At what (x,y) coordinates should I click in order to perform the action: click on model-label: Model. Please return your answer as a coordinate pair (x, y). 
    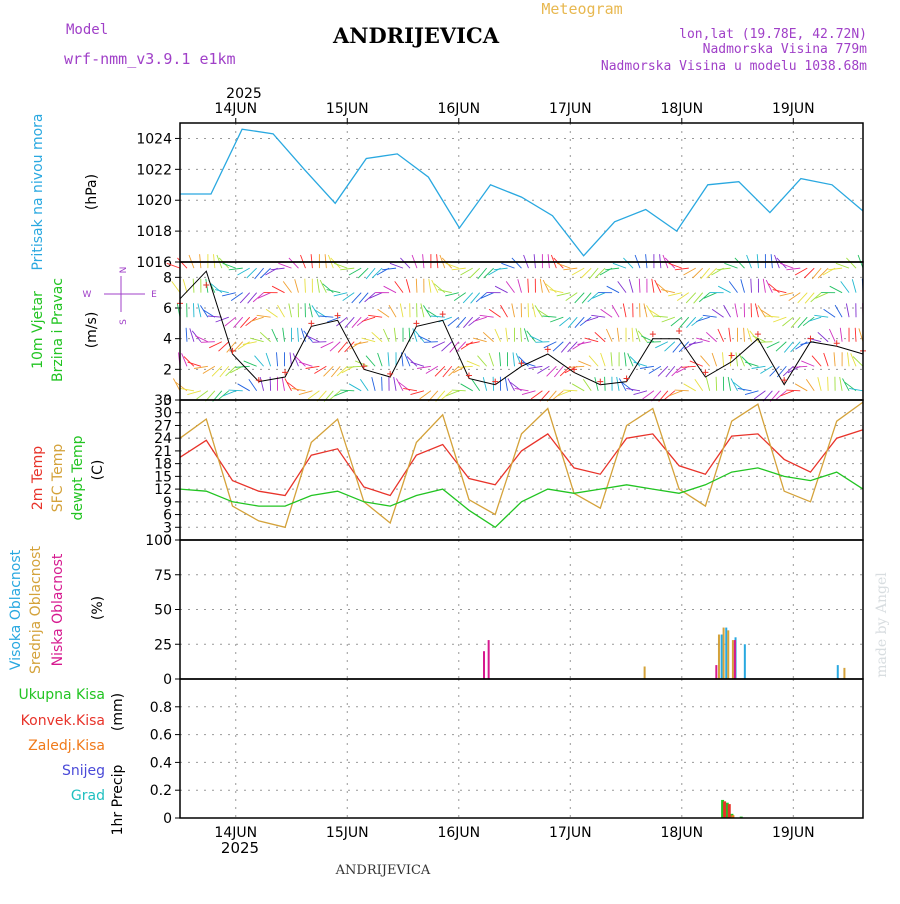
    Looking at the image, I should click on (87, 30).